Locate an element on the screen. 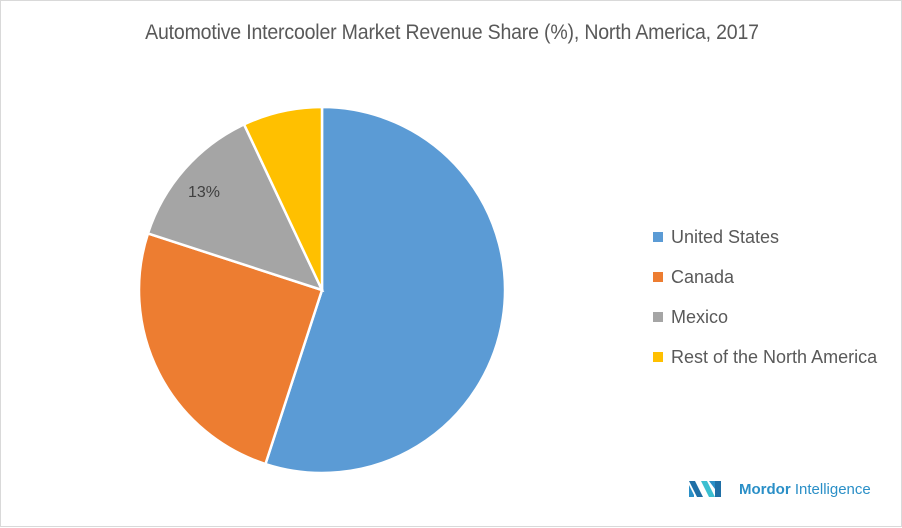 The image size is (902, 528). legend-item-canada: Canada is located at coordinates (765, 277).